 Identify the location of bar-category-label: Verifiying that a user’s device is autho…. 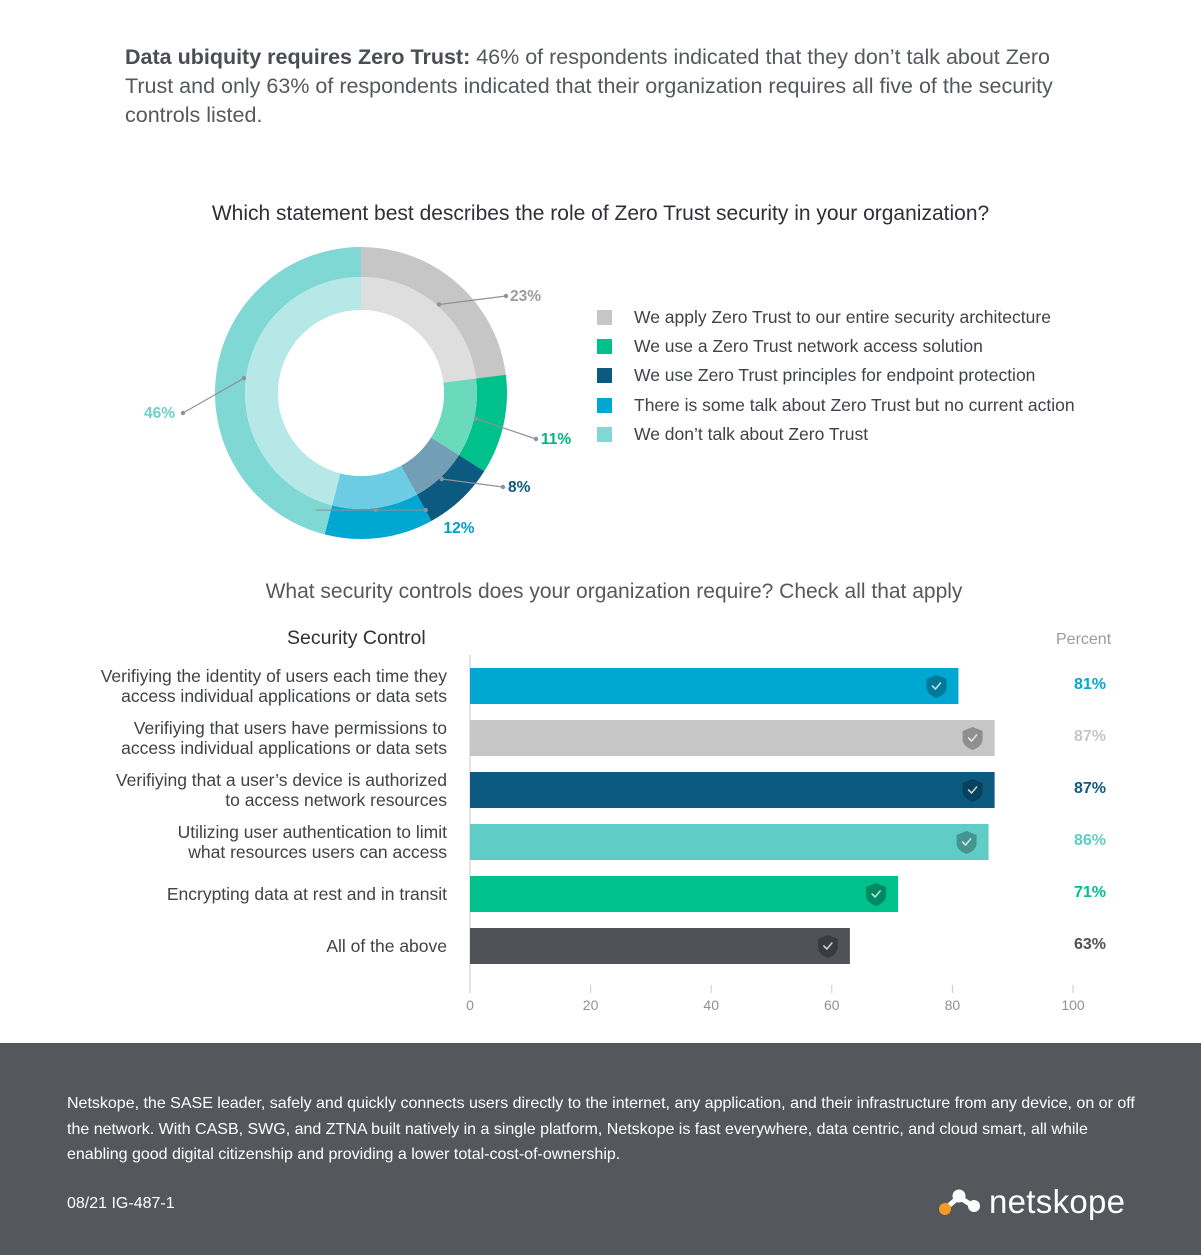
(237, 790).